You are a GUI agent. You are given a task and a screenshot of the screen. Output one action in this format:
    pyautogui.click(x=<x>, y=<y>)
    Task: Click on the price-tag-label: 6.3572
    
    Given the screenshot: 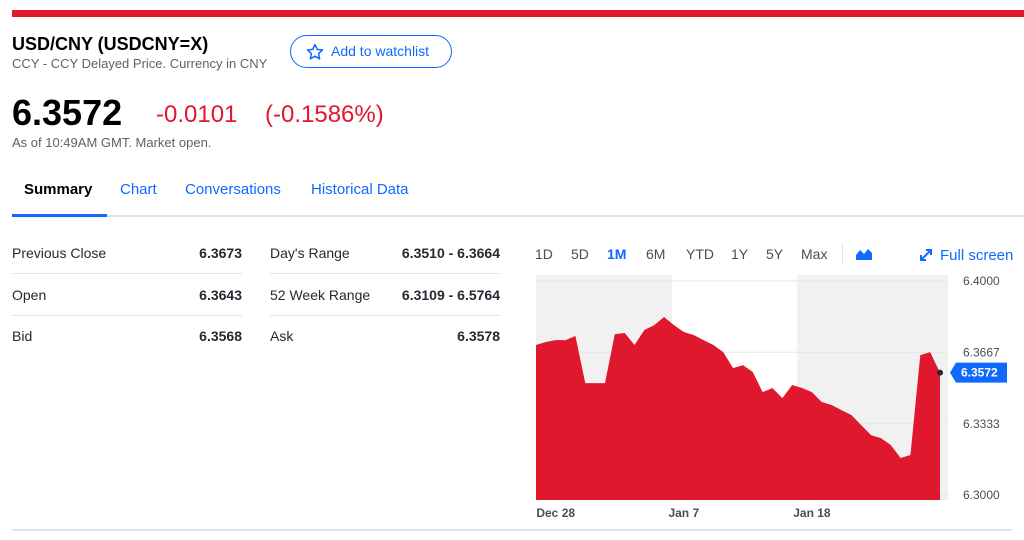 What is the action you would take?
    pyautogui.click(x=979, y=373)
    